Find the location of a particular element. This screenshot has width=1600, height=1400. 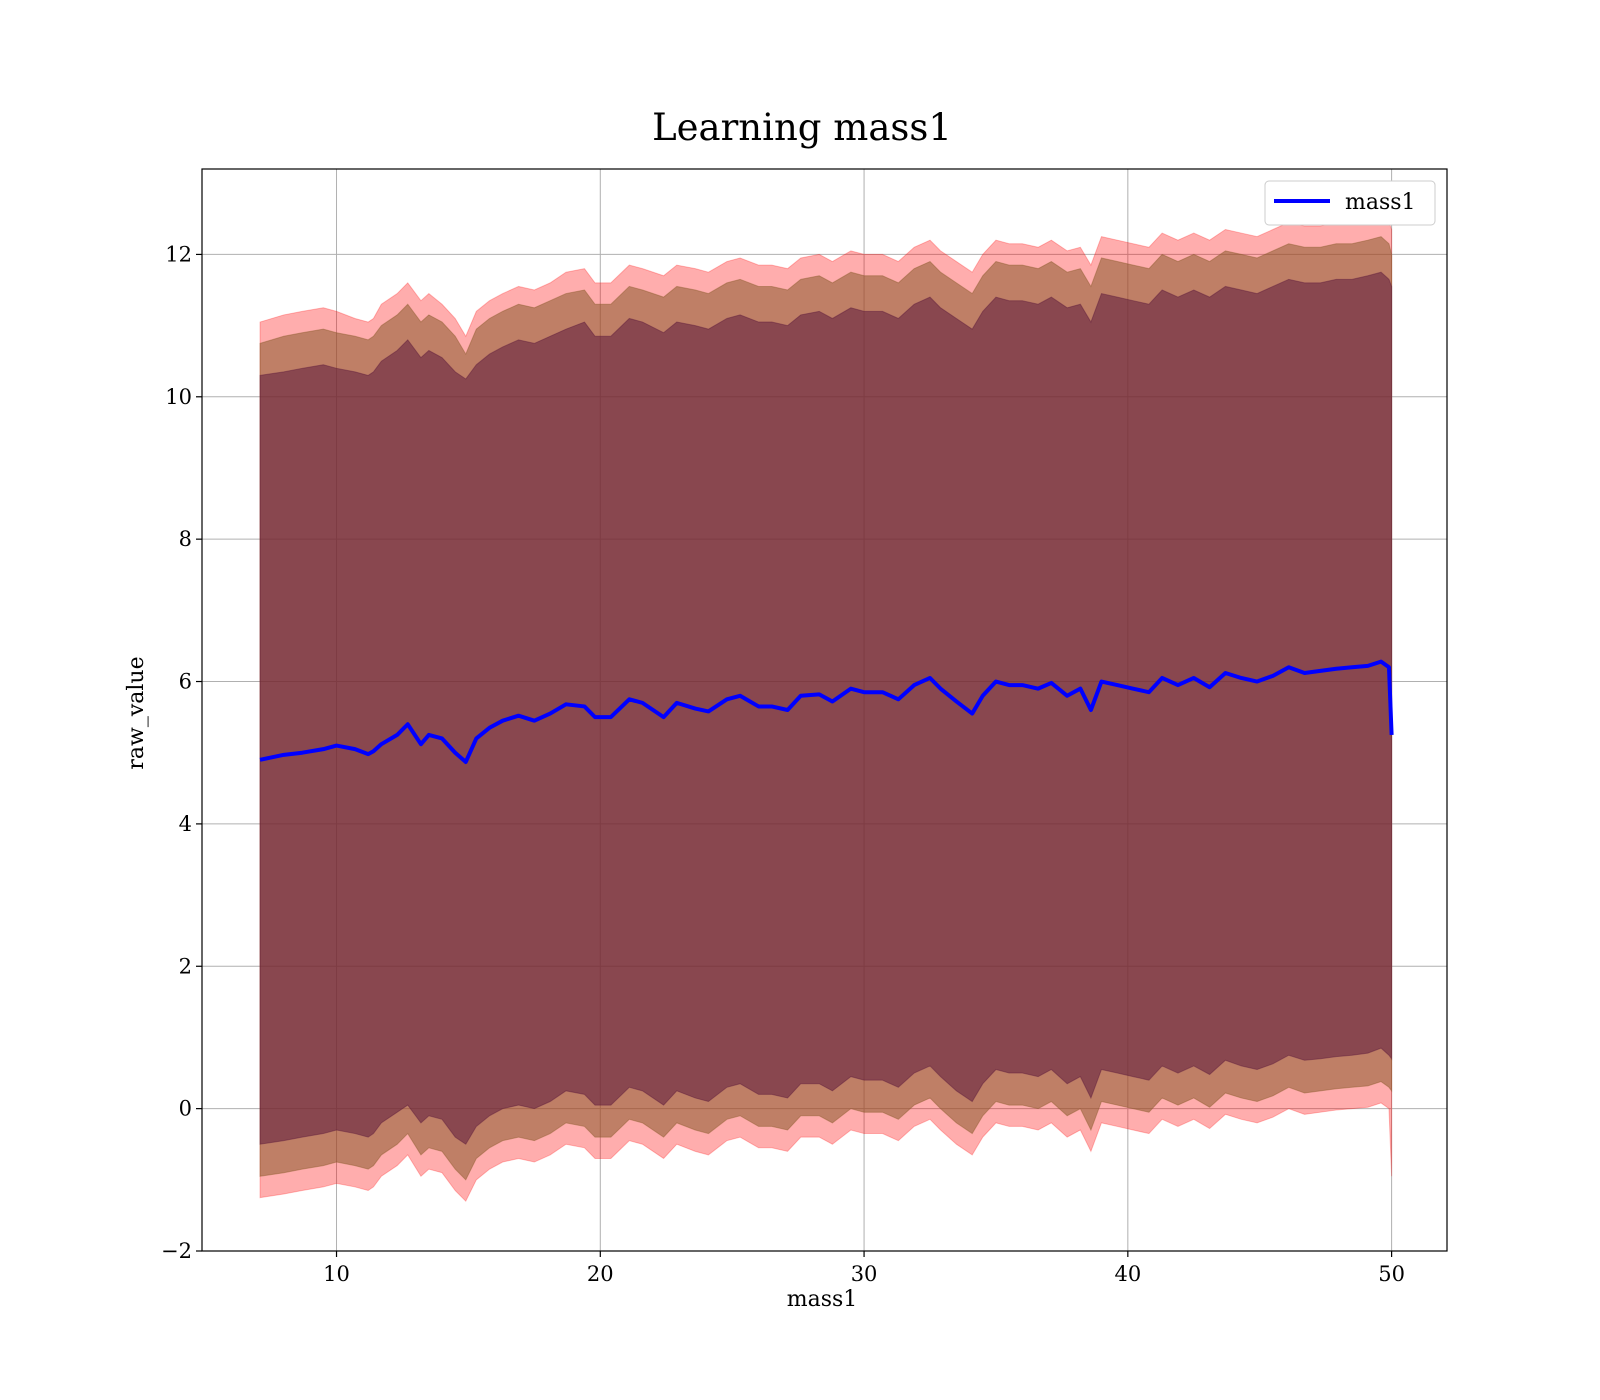

y-tick-label: 6 is located at coordinates (185, 682).